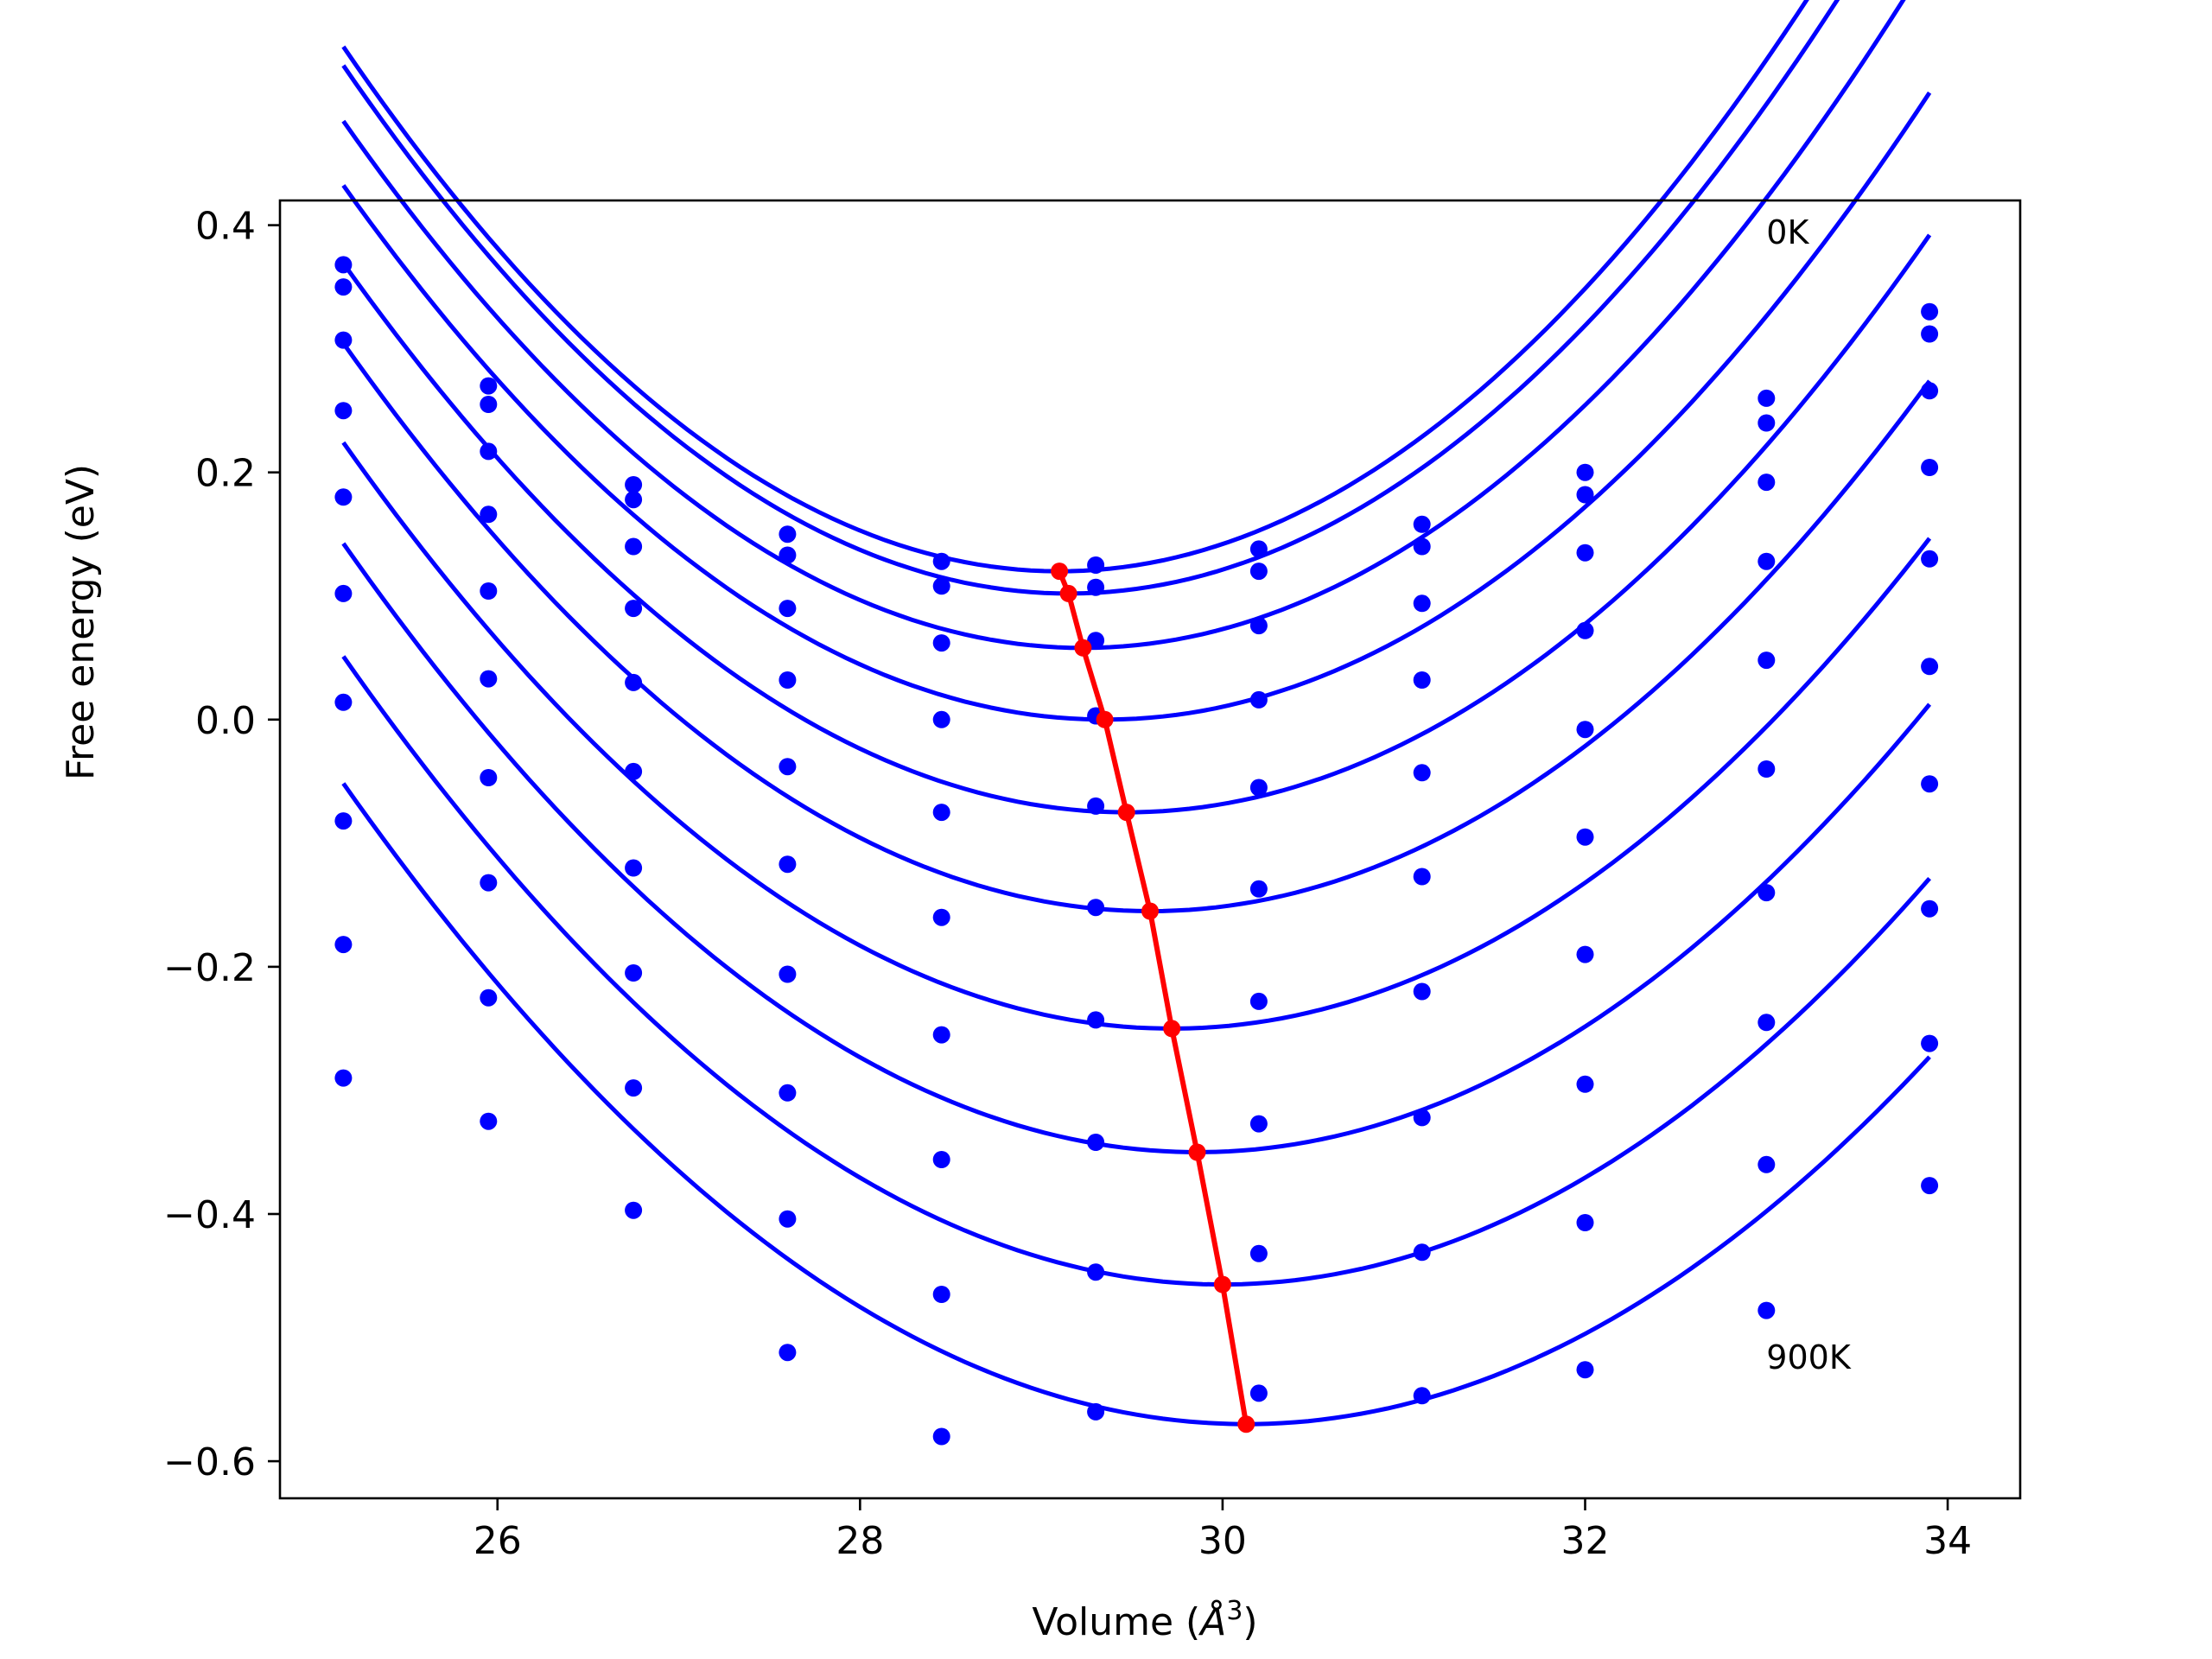 This screenshot has height=1659, width=2212. What do you see at coordinates (1585, 1541) in the screenshot?
I see `x-tick-label: 32` at bounding box center [1585, 1541].